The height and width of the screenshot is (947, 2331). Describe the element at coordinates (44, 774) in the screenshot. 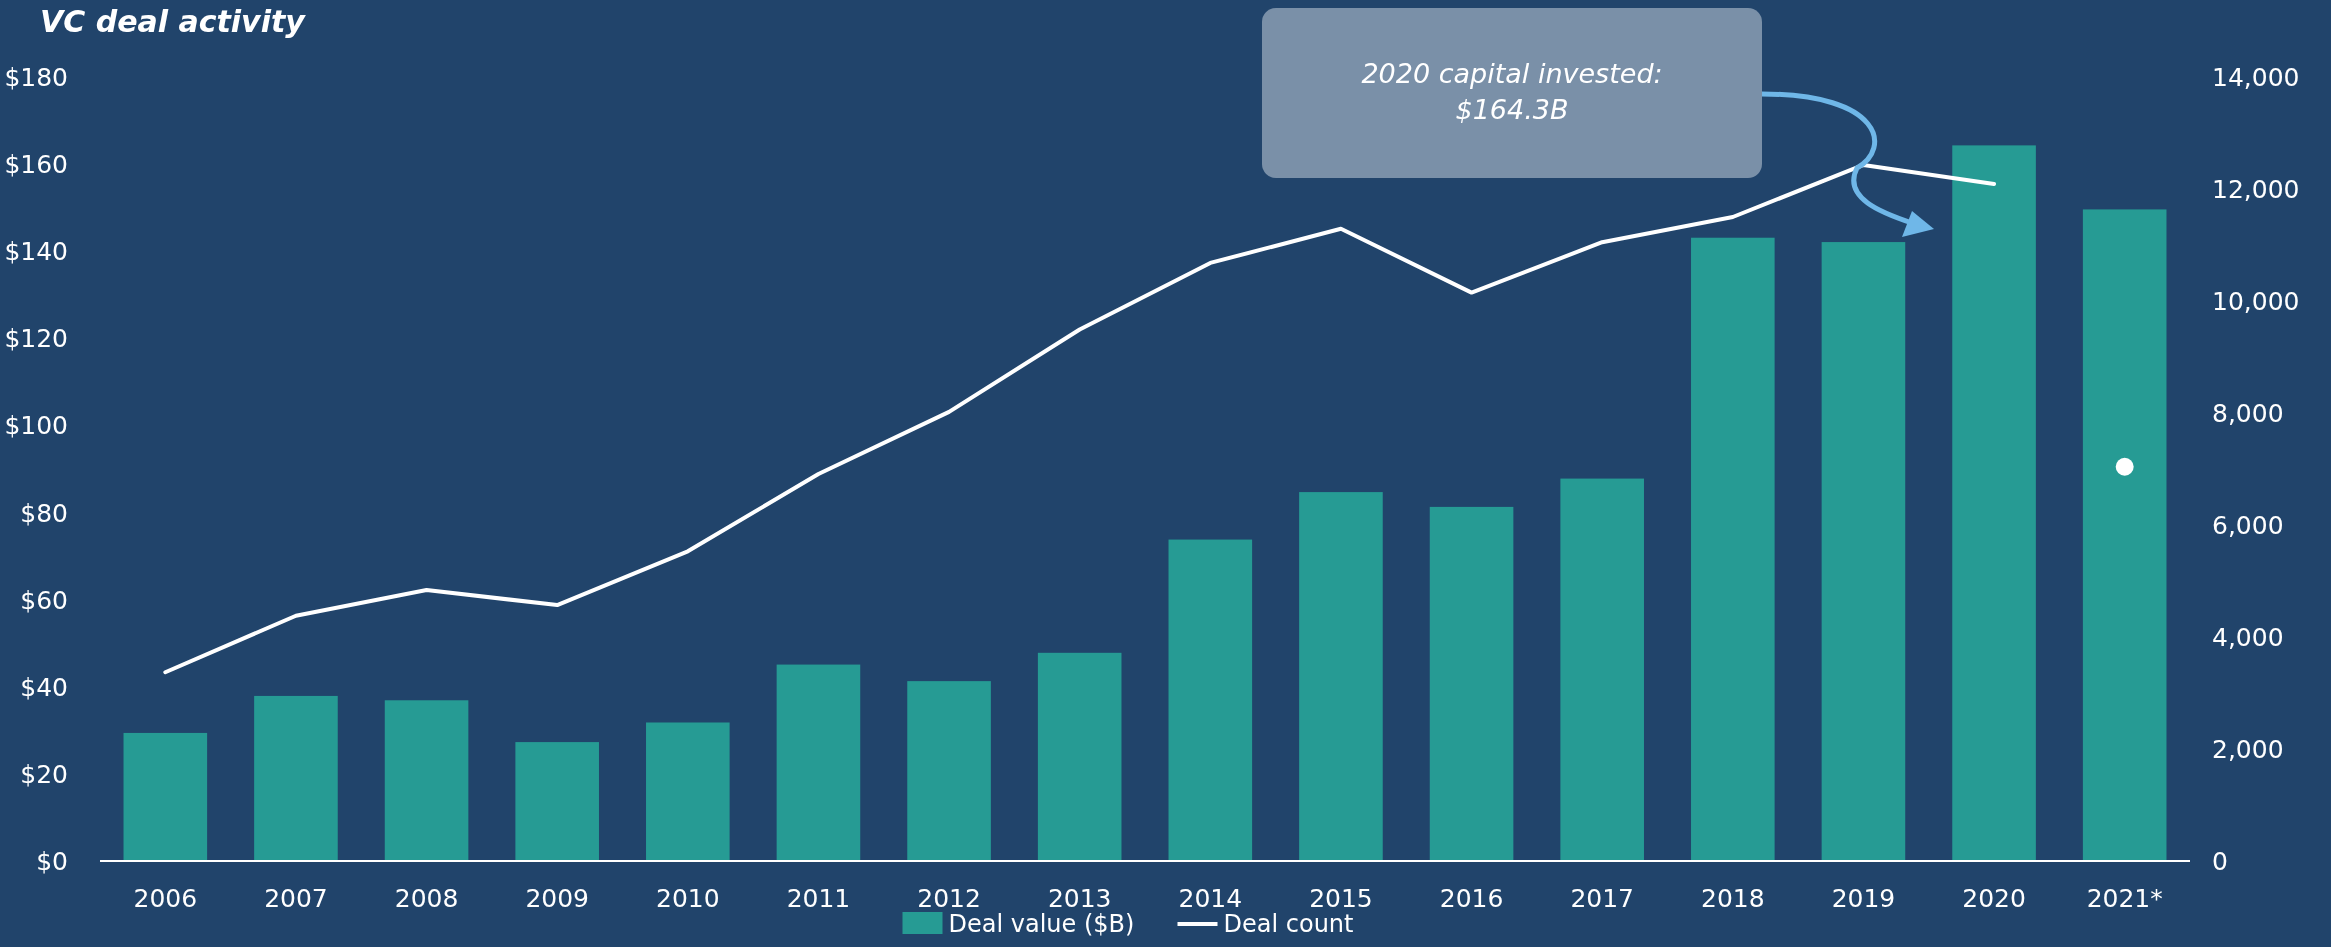

I see `y-tick-label: $20` at that location.